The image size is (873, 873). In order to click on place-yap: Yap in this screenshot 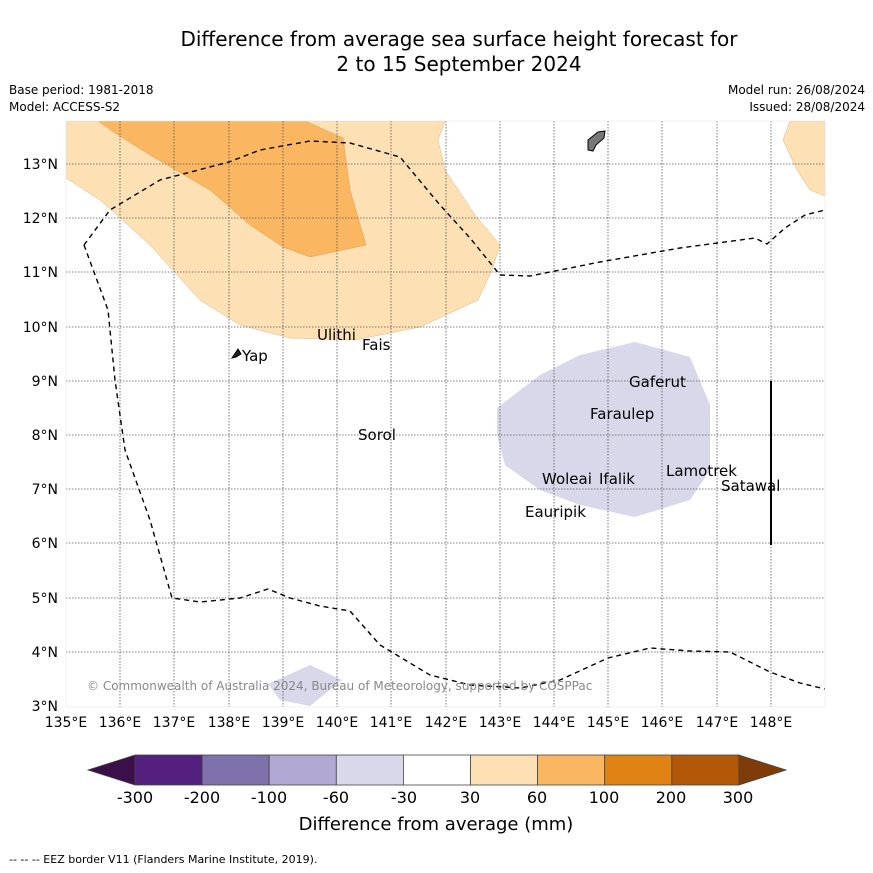, I will do `click(254, 356)`.